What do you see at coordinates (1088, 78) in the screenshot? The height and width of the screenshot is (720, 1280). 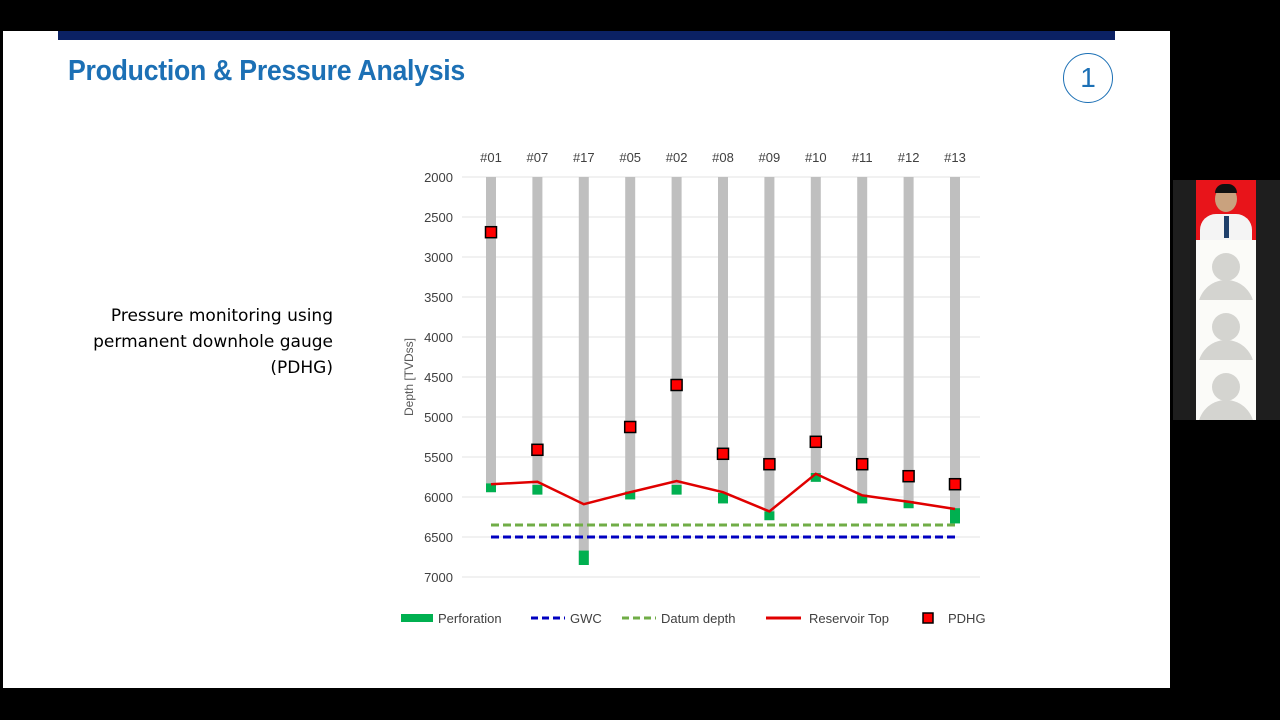 I see `page-number-badge: 1` at bounding box center [1088, 78].